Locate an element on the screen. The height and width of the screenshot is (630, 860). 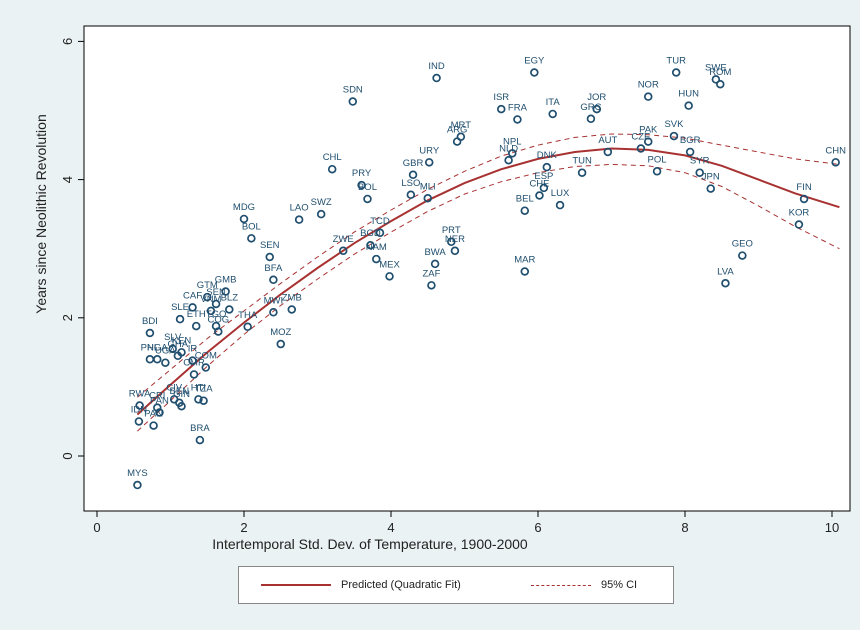
point-label: ESP is located at coordinates (543, 176).